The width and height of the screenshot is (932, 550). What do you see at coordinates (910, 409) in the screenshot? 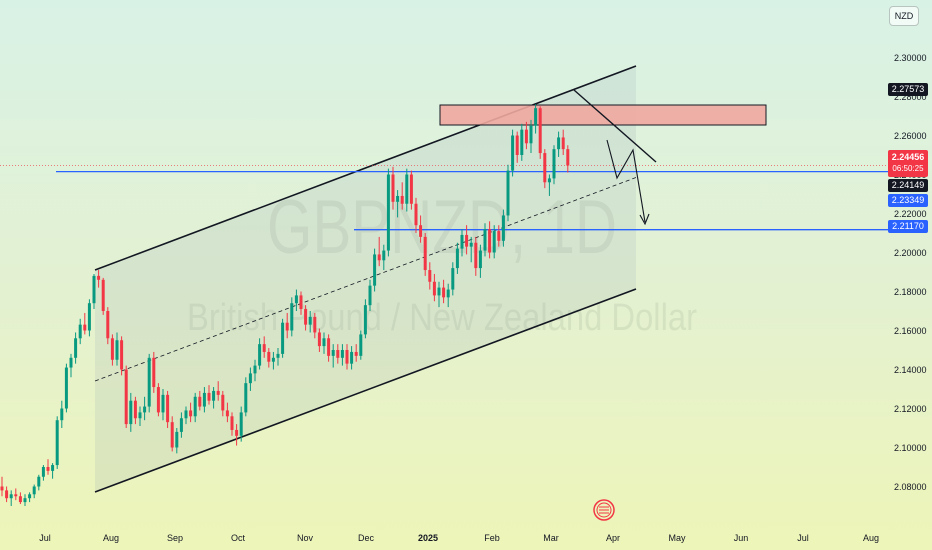
I see `price-axis-tick: 2.12000` at bounding box center [910, 409].